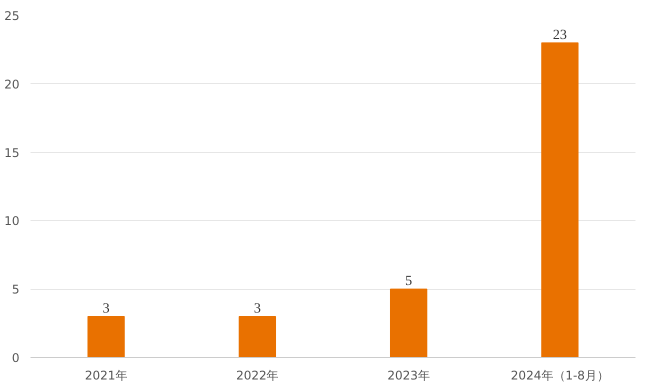  What do you see at coordinates (559, 35) in the screenshot?
I see `data-label: 23` at bounding box center [559, 35].